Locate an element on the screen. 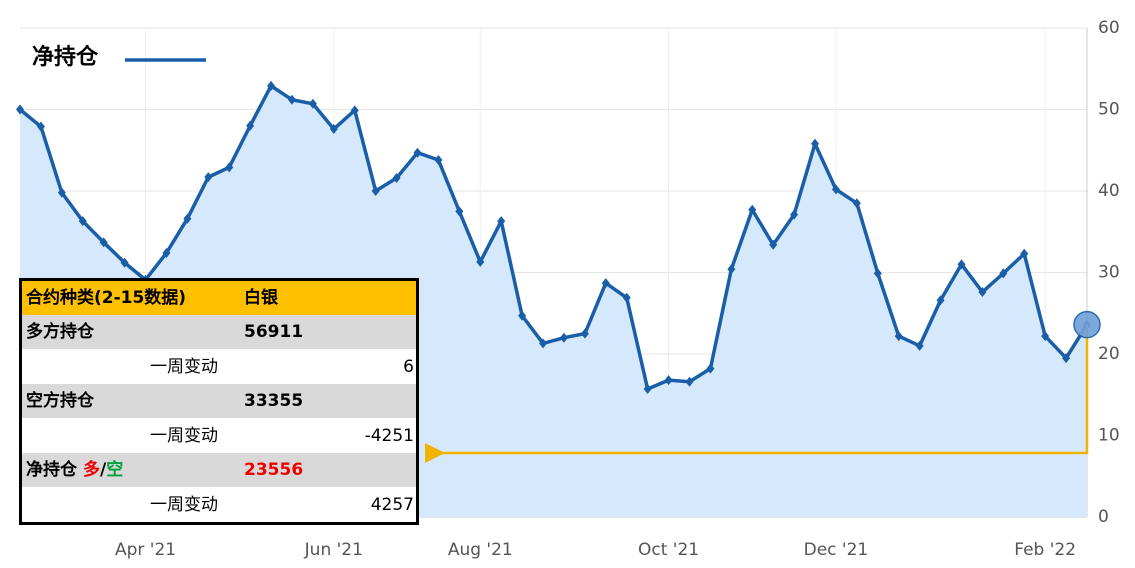 The image size is (1135, 568). row-label: 空方持仓 is located at coordinates (60, 401).